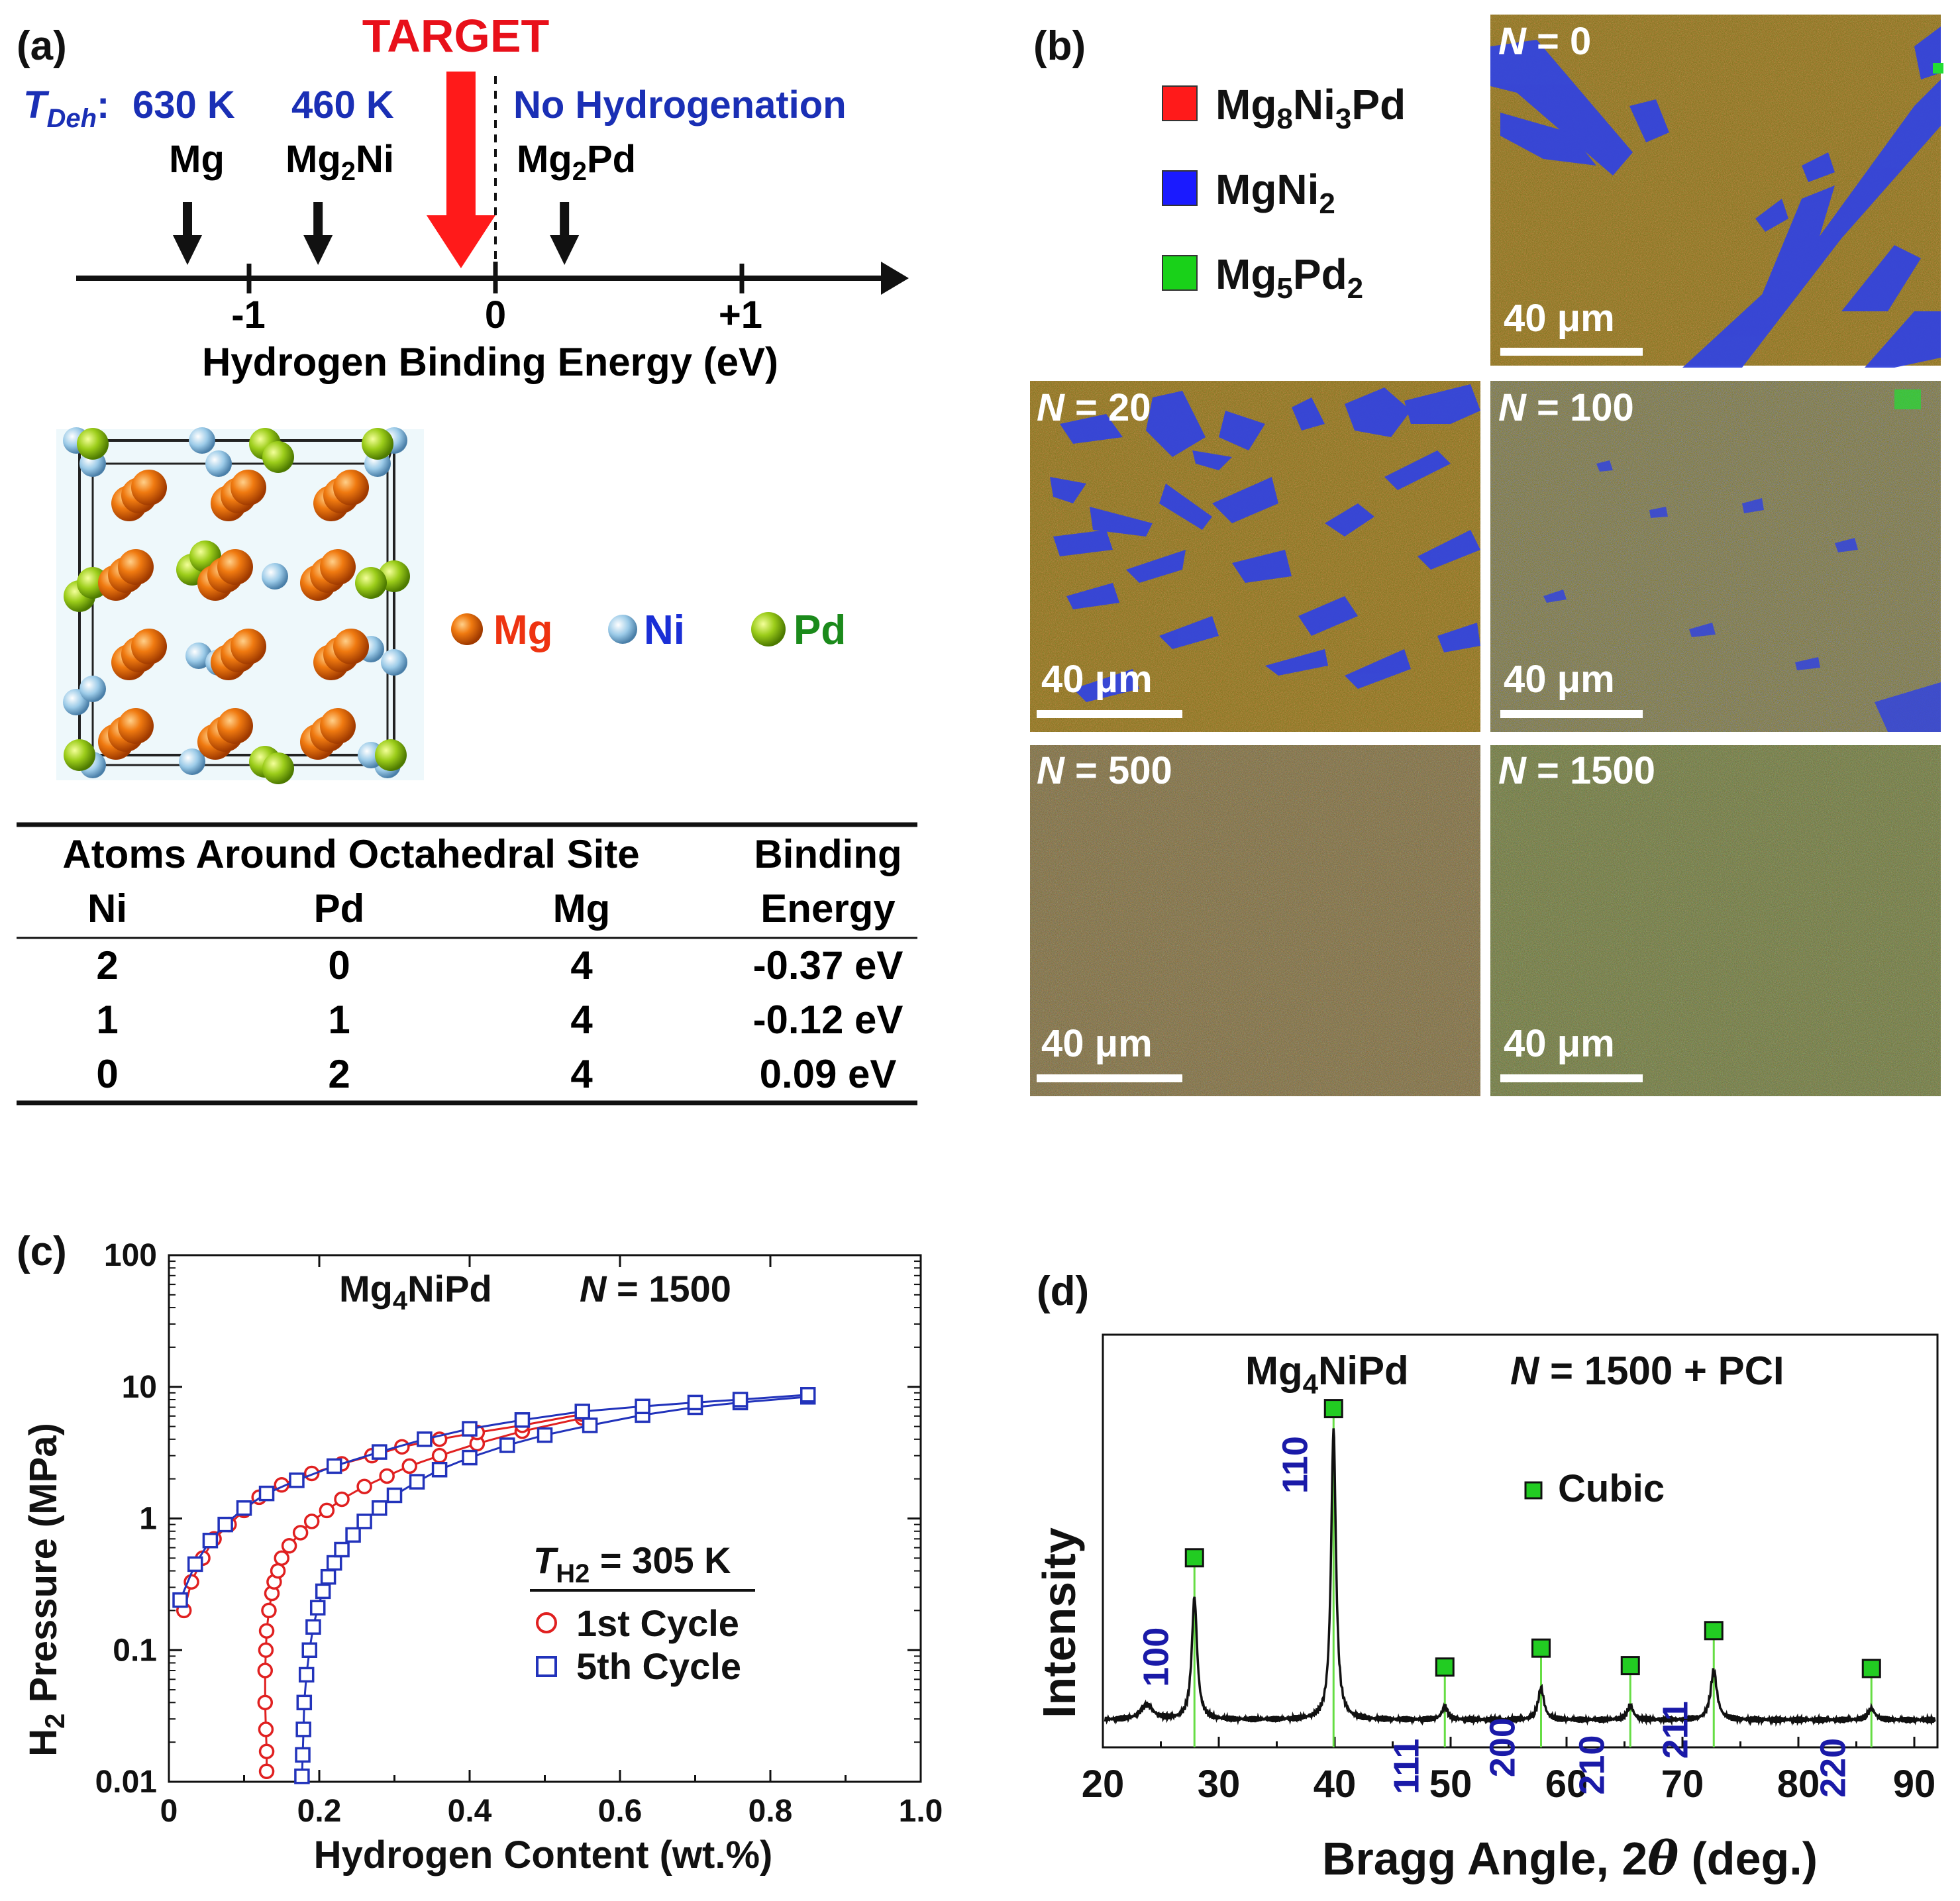  What do you see at coordinates (1289, 277) in the screenshot?
I see `legend-label-mg5pd2: Mg5Pd2` at bounding box center [1289, 277].